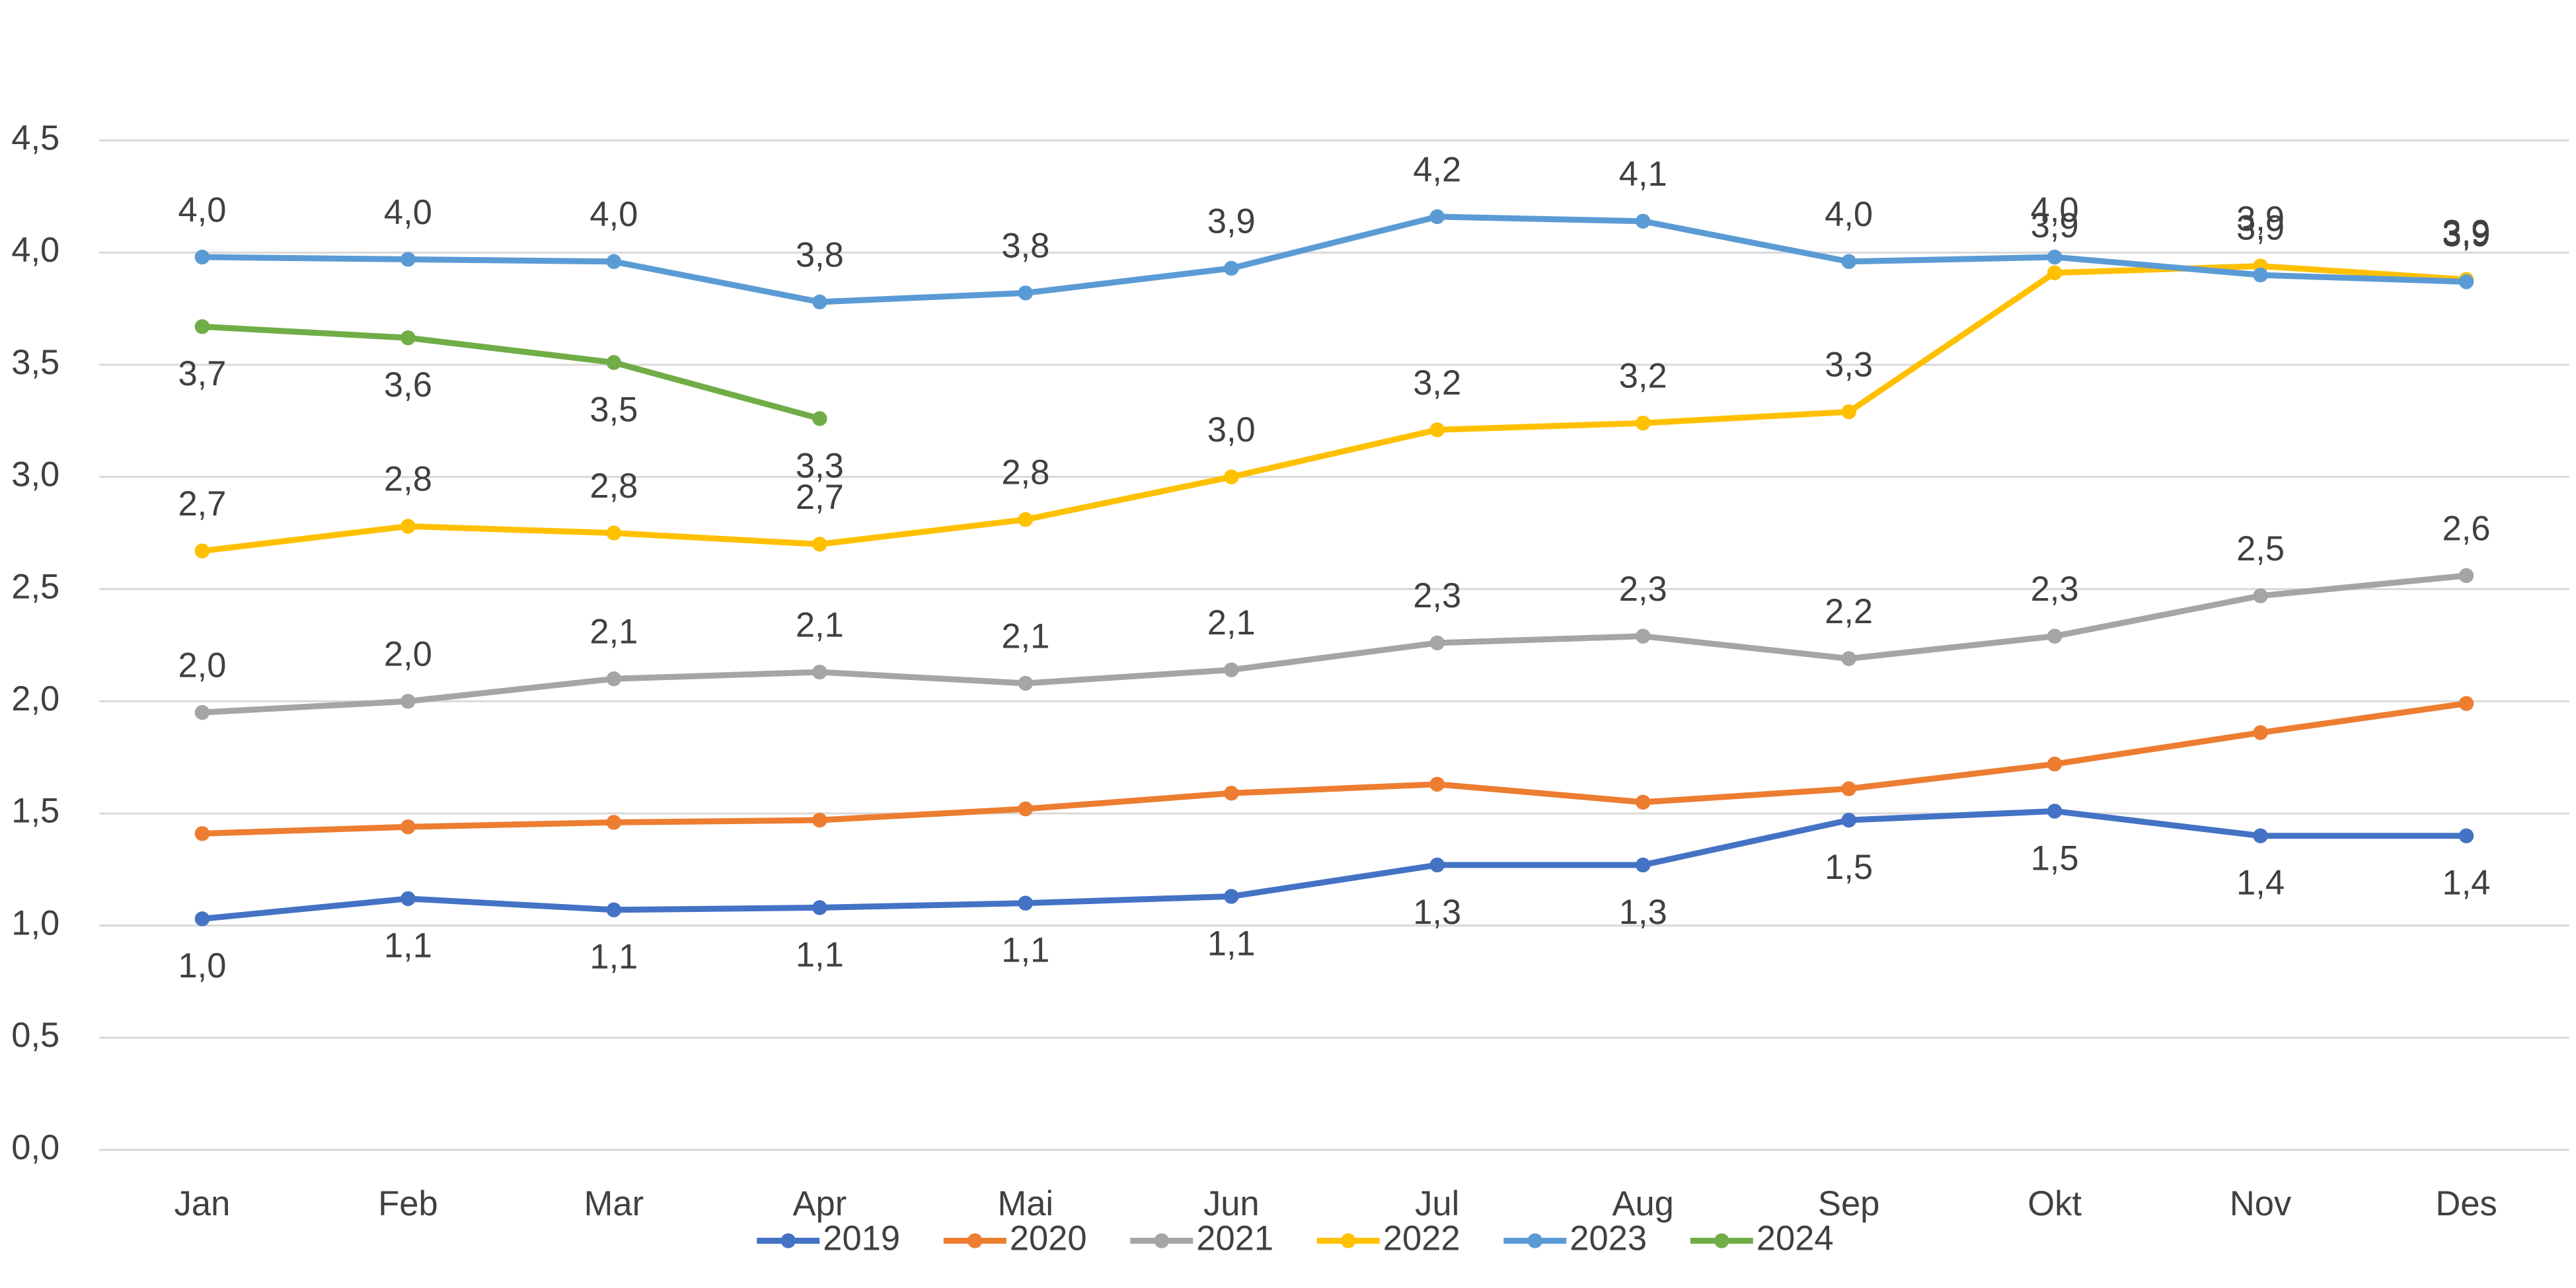 The width and height of the screenshot is (2576, 1288). I want to click on x-tick-label: Des, so click(2466, 1203).